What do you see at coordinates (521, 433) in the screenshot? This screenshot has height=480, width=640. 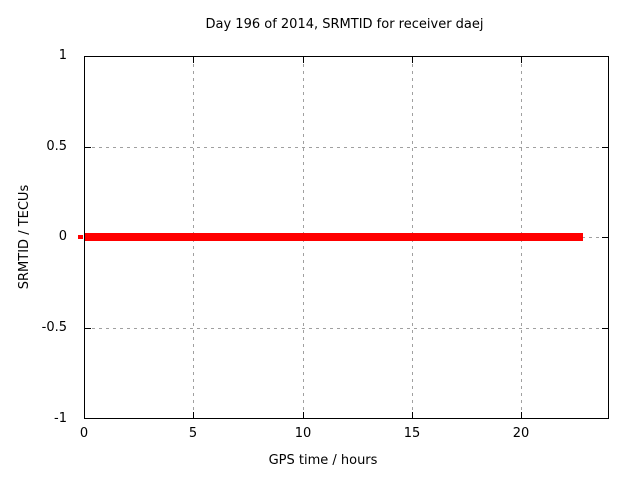 I see `x-tick-label-20: 20` at bounding box center [521, 433].